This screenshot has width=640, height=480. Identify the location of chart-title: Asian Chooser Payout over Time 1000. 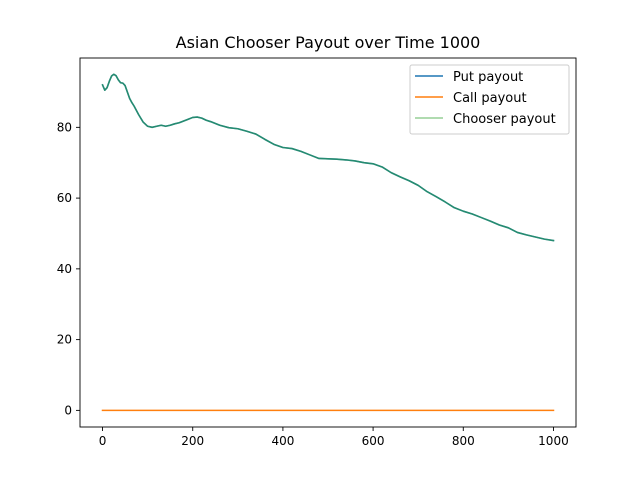
(328, 42).